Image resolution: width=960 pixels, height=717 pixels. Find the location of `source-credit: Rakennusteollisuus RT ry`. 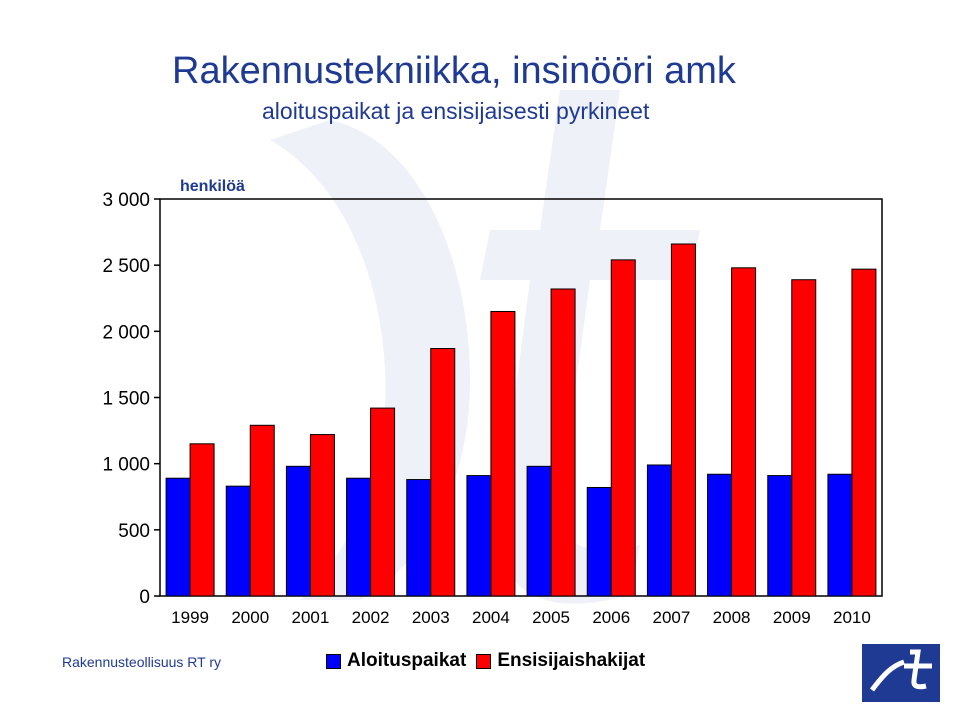

source-credit: Rakennusteollisuus RT ry is located at coordinates (142, 662).